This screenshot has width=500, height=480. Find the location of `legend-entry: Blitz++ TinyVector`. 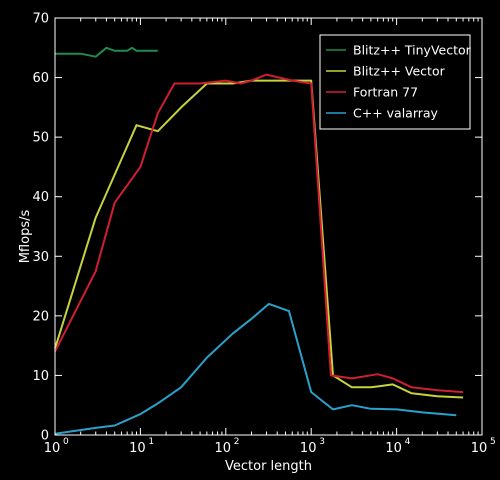

legend-entry: Blitz++ TinyVector is located at coordinates (412, 50).